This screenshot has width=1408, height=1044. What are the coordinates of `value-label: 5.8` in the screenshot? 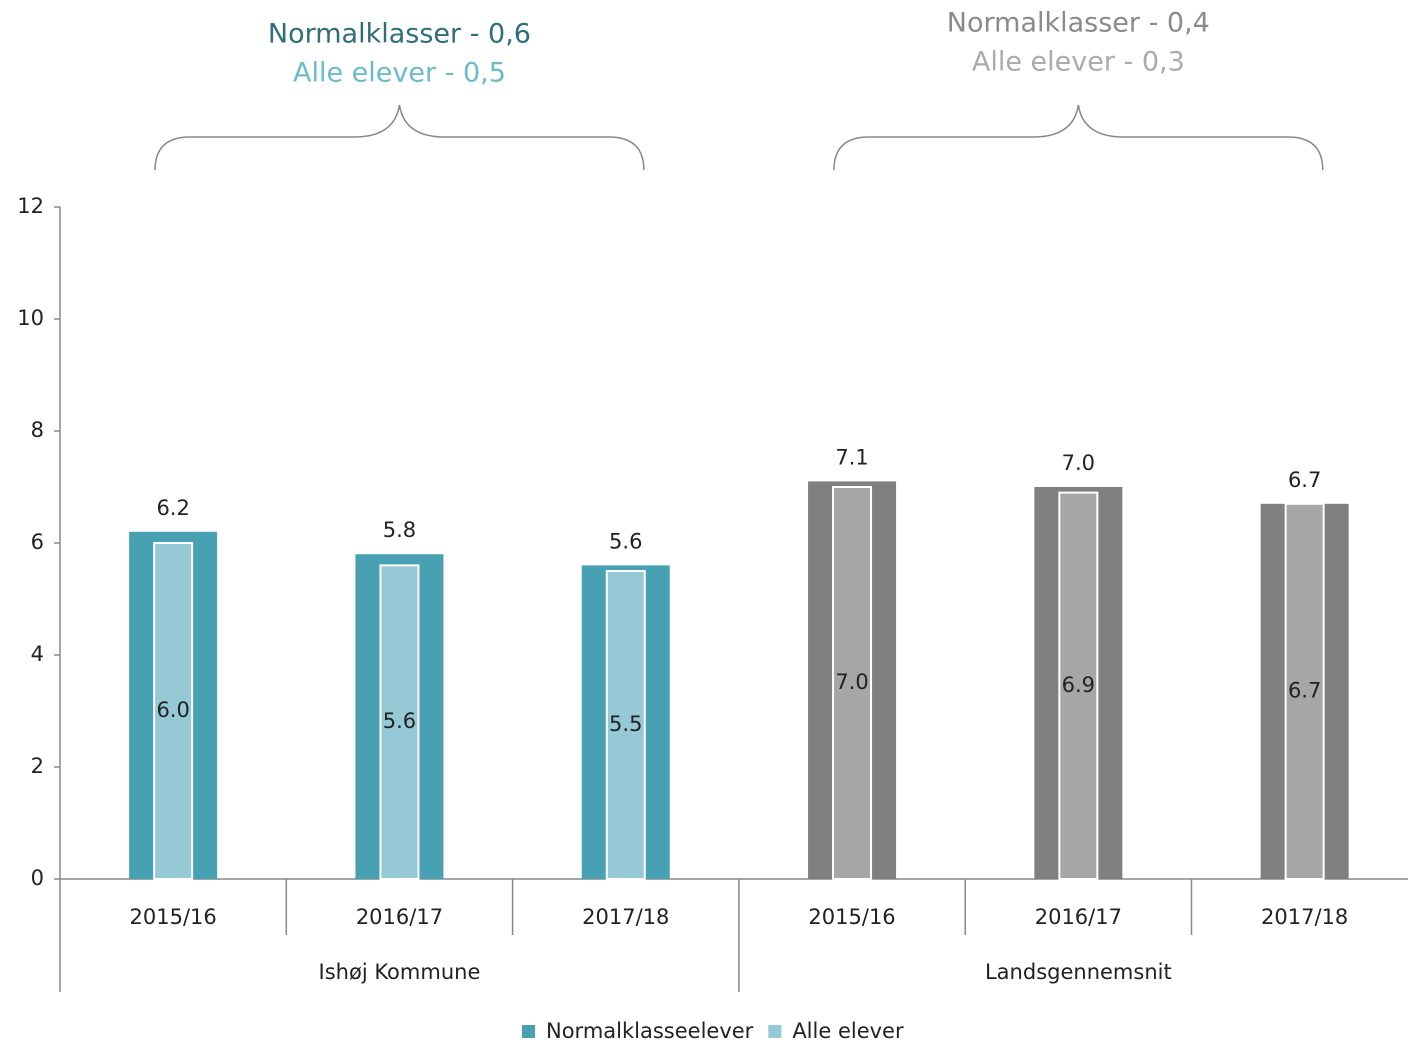 It's located at (399, 530).